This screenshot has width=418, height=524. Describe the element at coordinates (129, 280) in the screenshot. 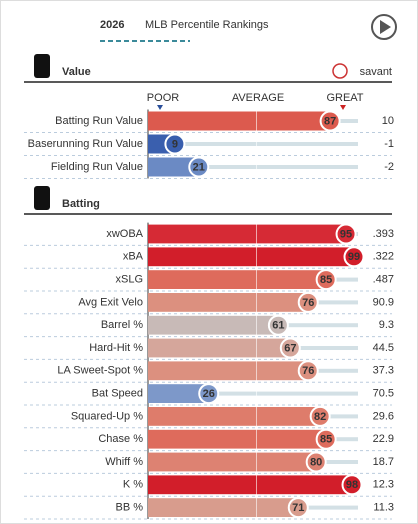

I see `metric-label: xSLG` at that location.